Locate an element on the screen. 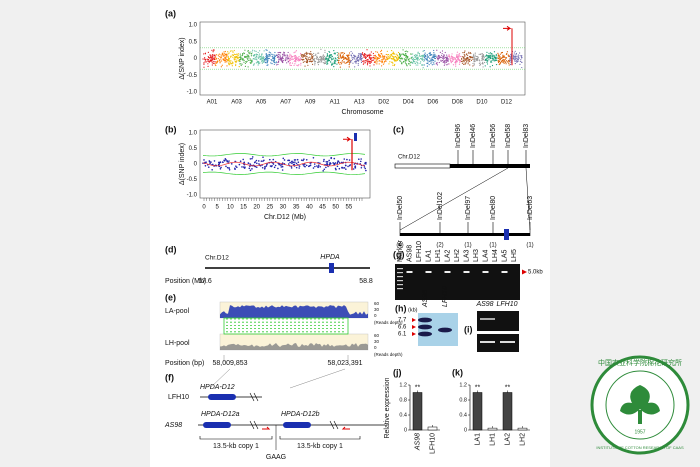 The height and width of the screenshot is (467, 700). lane-label: LH2 is located at coordinates (457, 255).